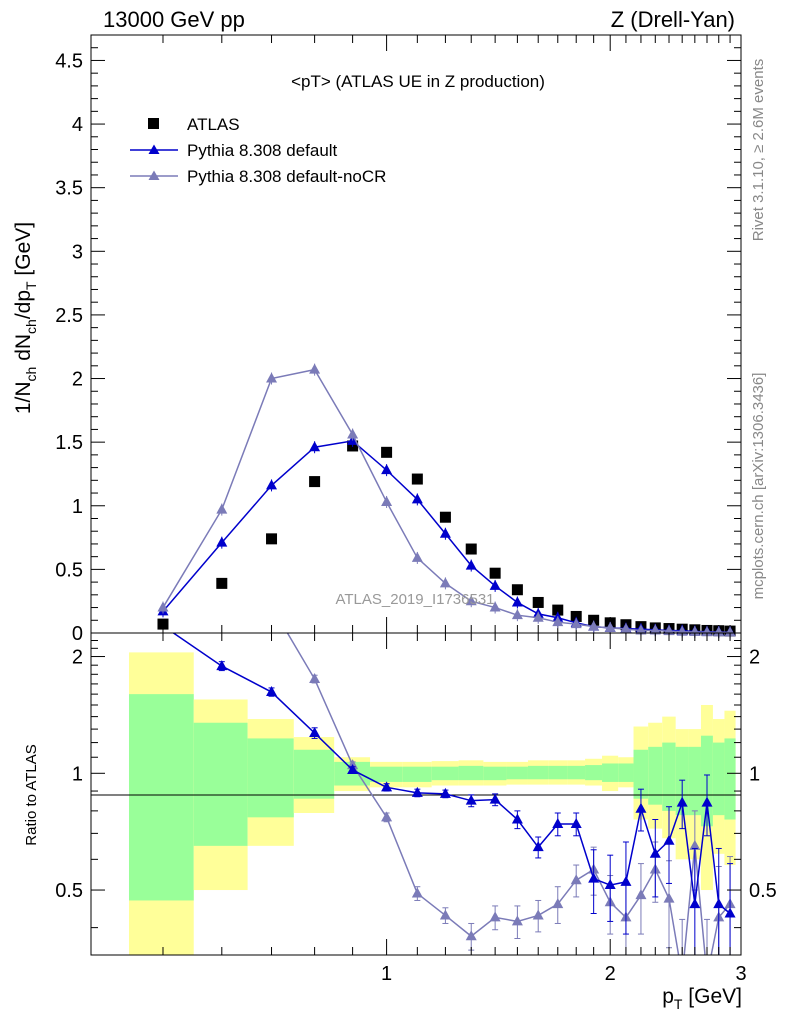 The width and height of the screenshot is (786, 1024). Describe the element at coordinates (610, 974) in the screenshot. I see `xtick-label: 2` at that location.